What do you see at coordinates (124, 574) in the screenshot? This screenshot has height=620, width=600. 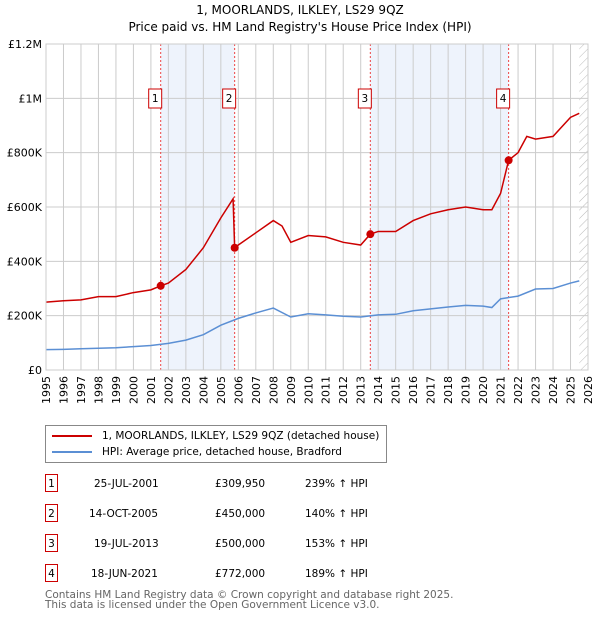 I see `sale-date: 18-JUN-2021` at bounding box center [124, 574].